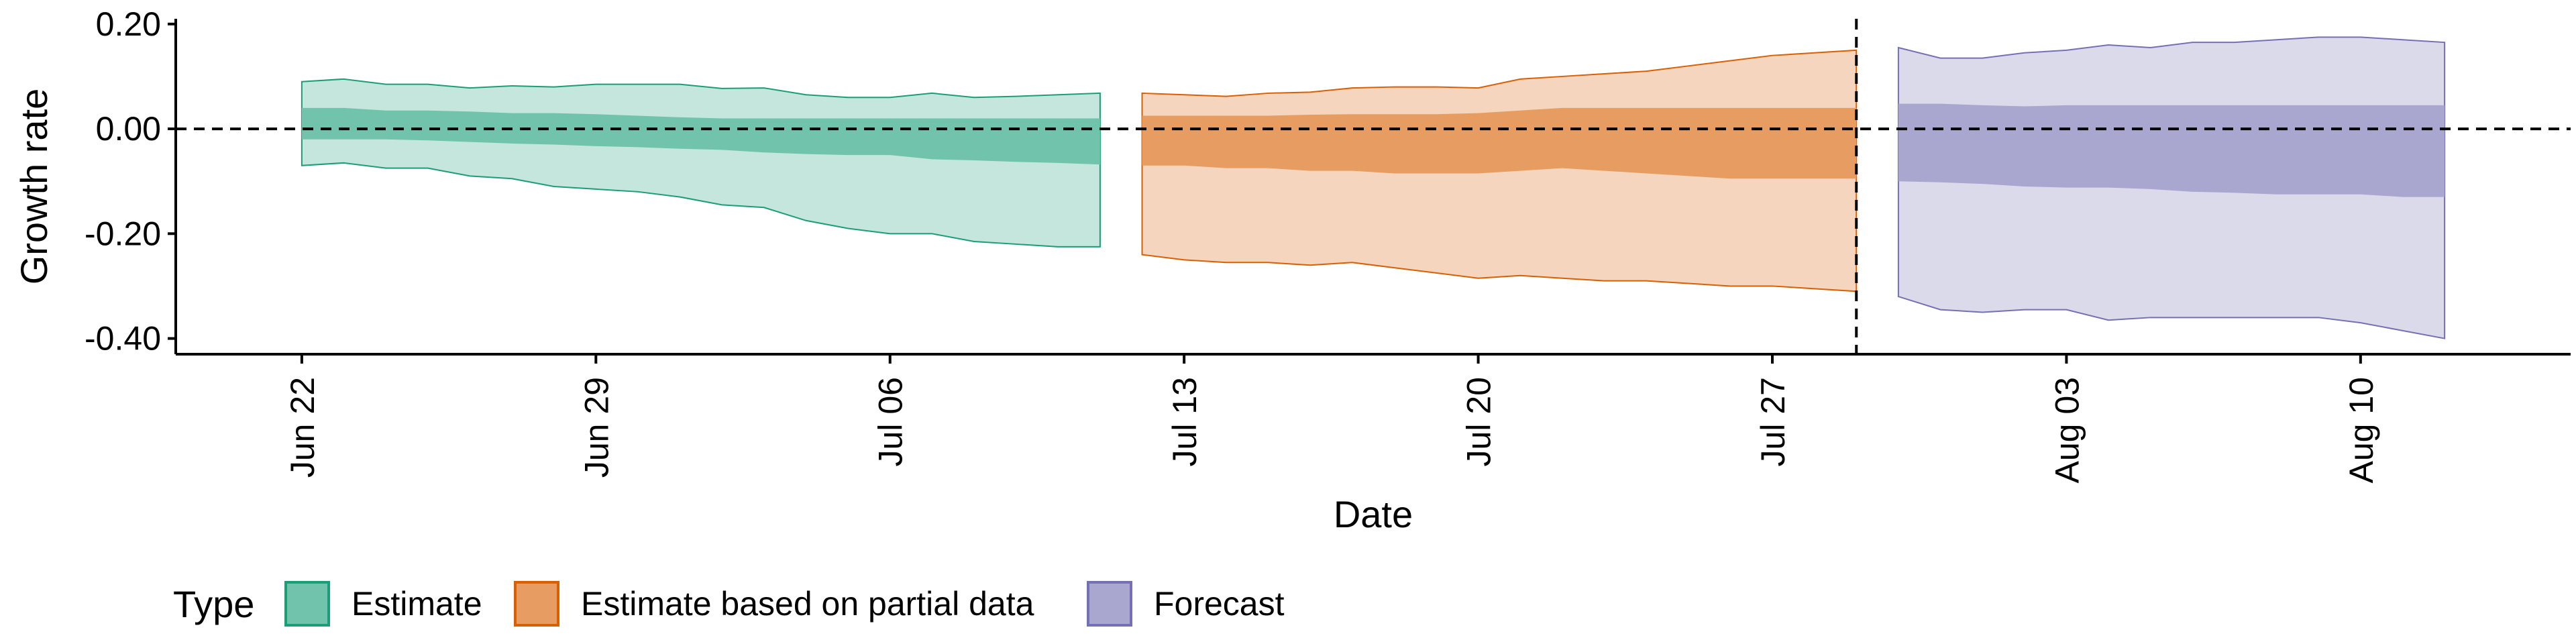 The height and width of the screenshot is (644, 2576). Describe the element at coordinates (891, 421) in the screenshot. I see `x-tick-label: Jul 06` at that location.